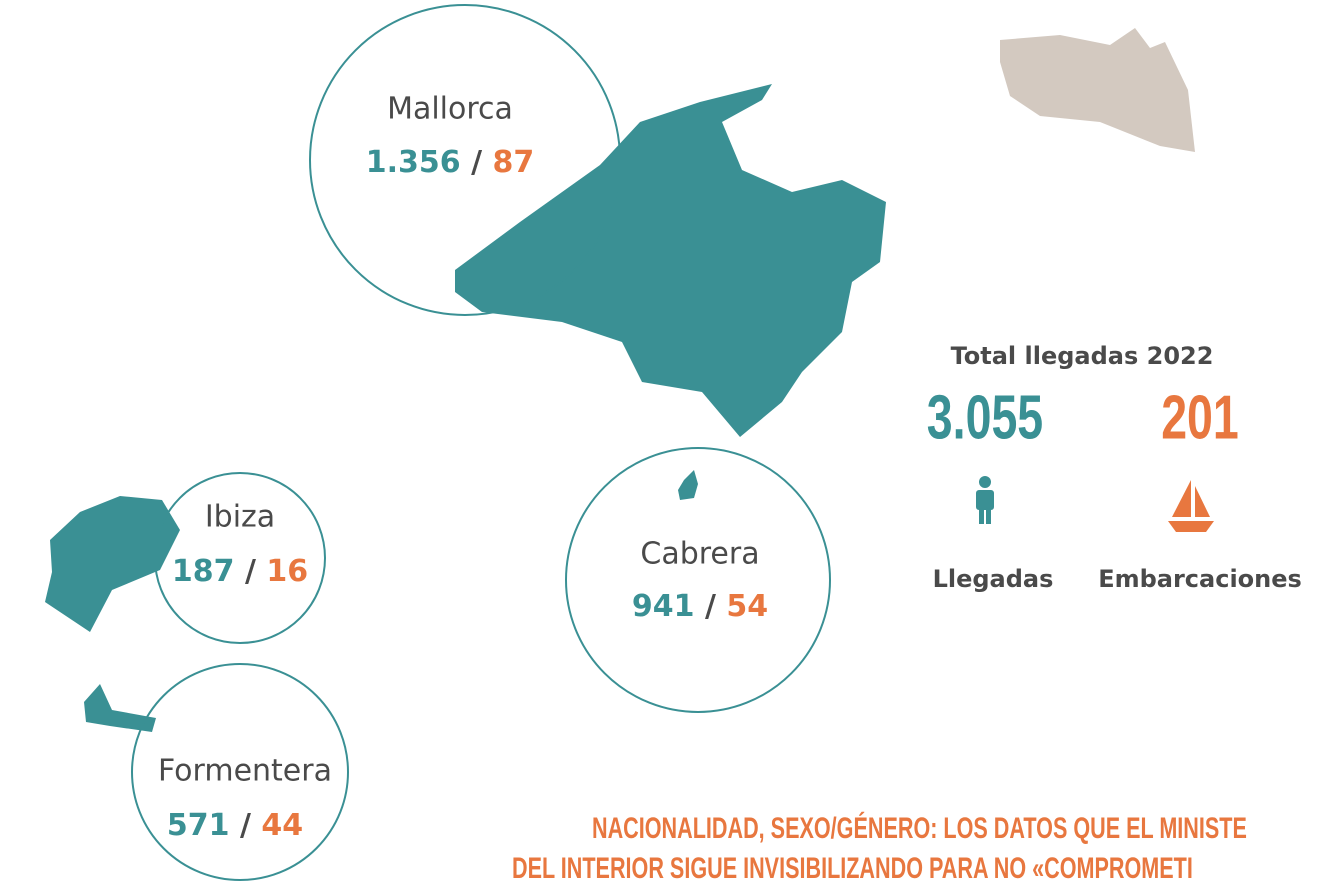  I want to click on island-name: Ibiza, so click(240, 517).